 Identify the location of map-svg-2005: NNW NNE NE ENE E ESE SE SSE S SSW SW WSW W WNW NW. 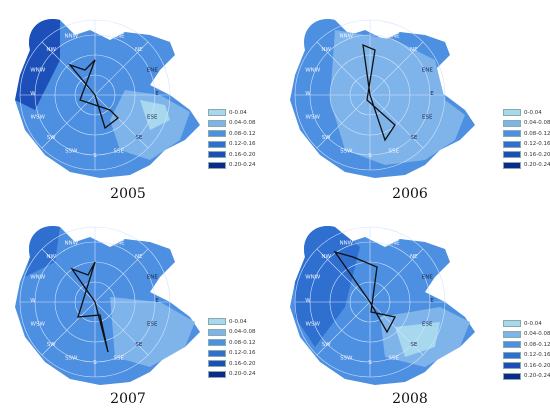
(107, 98).